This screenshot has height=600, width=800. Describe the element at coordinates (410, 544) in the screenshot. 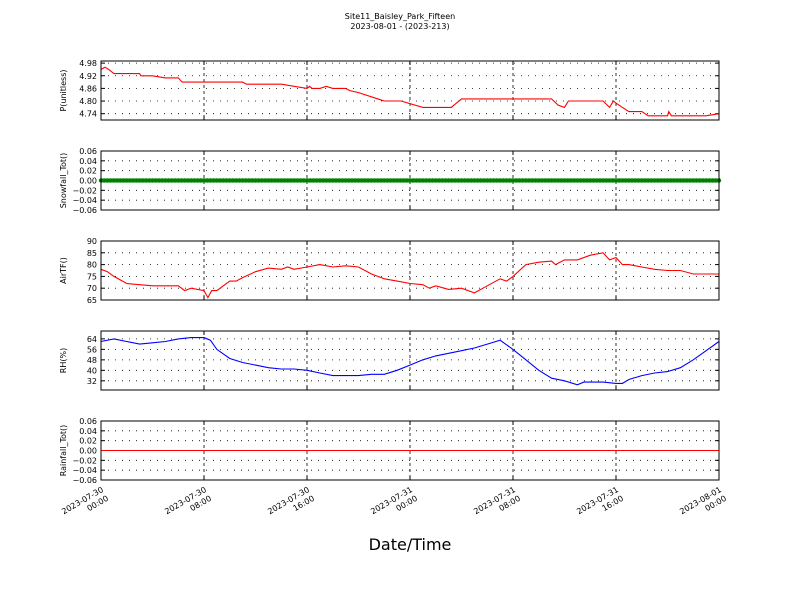

I see `x-axis-label: Date/Time` at that location.